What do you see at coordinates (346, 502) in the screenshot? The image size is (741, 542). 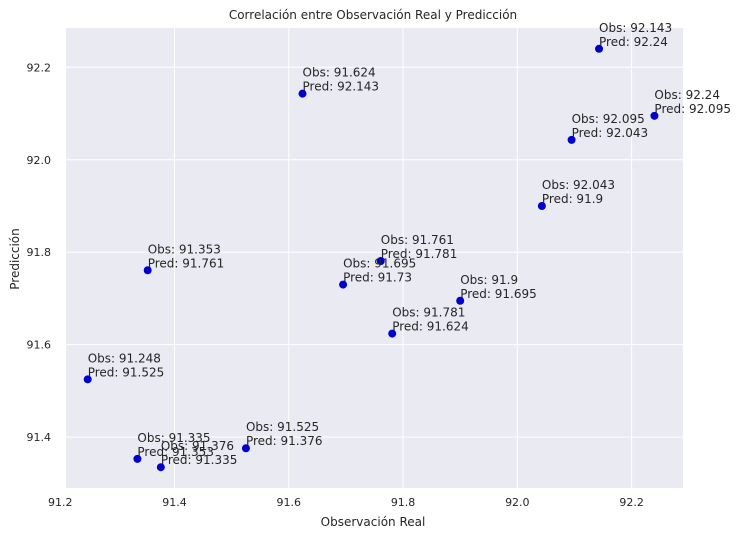 I see `x-axis-ticks: 91.2 91.4 91.6 91.8 92.0 92.2` at bounding box center [346, 502].